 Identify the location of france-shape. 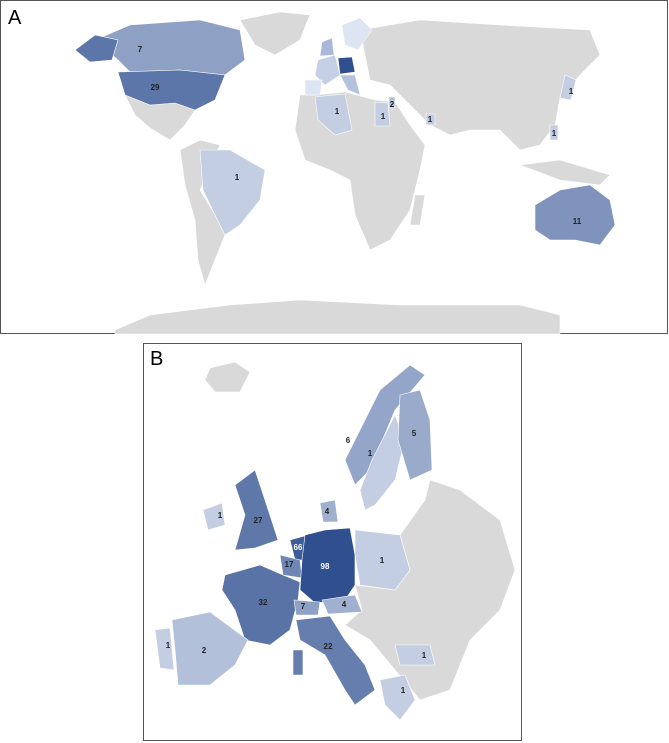
(327, 70).